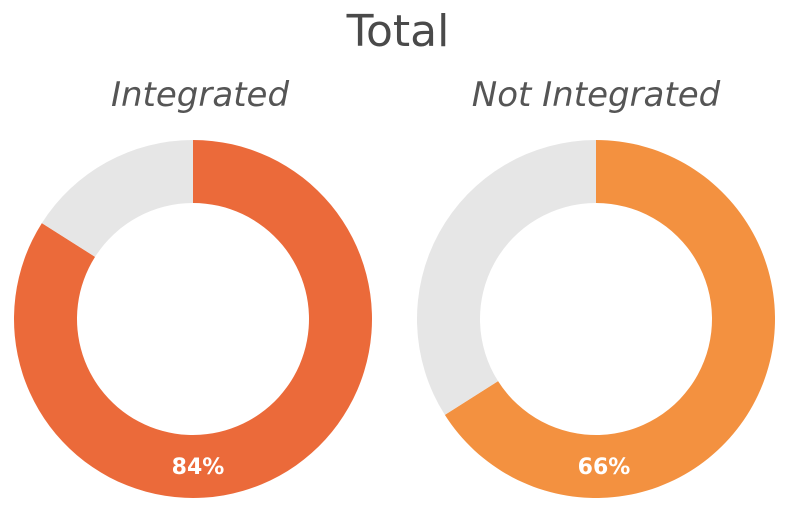 The width and height of the screenshot is (788, 526). I want to click on donut-not-integrated-value-label: 66%, so click(604, 467).